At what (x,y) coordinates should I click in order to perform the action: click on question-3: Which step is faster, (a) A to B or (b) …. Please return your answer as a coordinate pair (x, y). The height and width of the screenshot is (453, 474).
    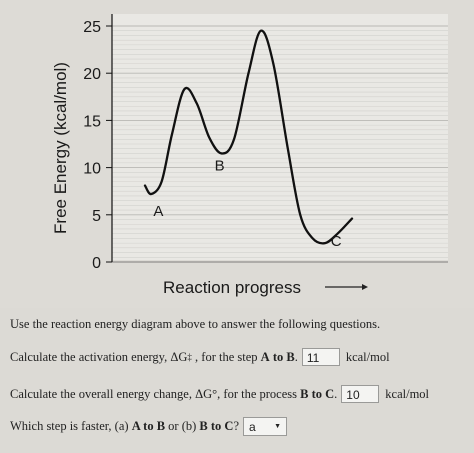
    Looking at the image, I should click on (148, 426).